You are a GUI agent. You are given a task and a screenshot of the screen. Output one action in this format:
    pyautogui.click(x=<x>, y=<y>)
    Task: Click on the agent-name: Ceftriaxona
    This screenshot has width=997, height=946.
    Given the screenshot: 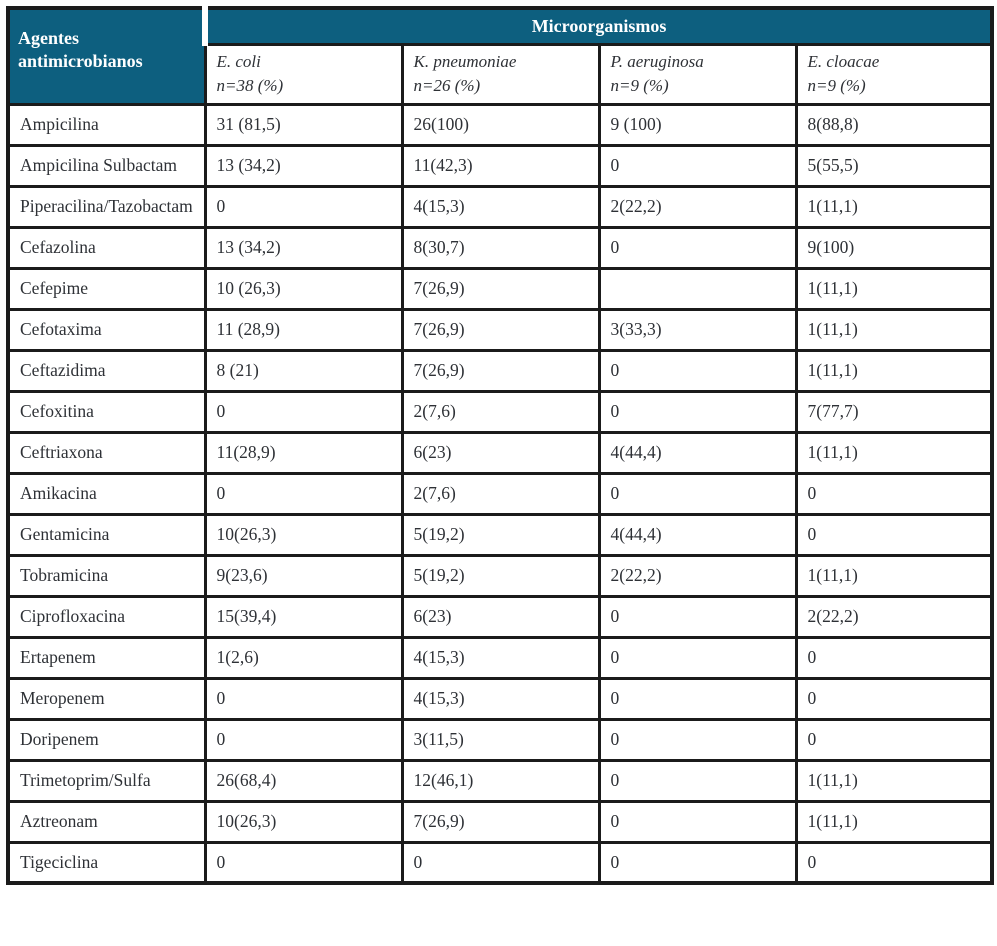 What is the action you would take?
    pyautogui.click(x=106, y=452)
    